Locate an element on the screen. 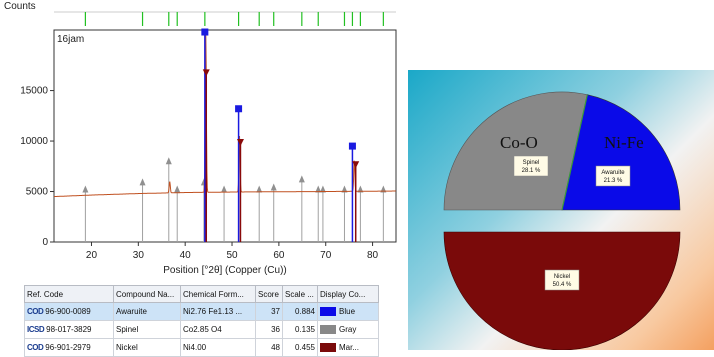 The width and height of the screenshot is (714, 357). y-tick-label: 15000 is located at coordinates (34, 91).